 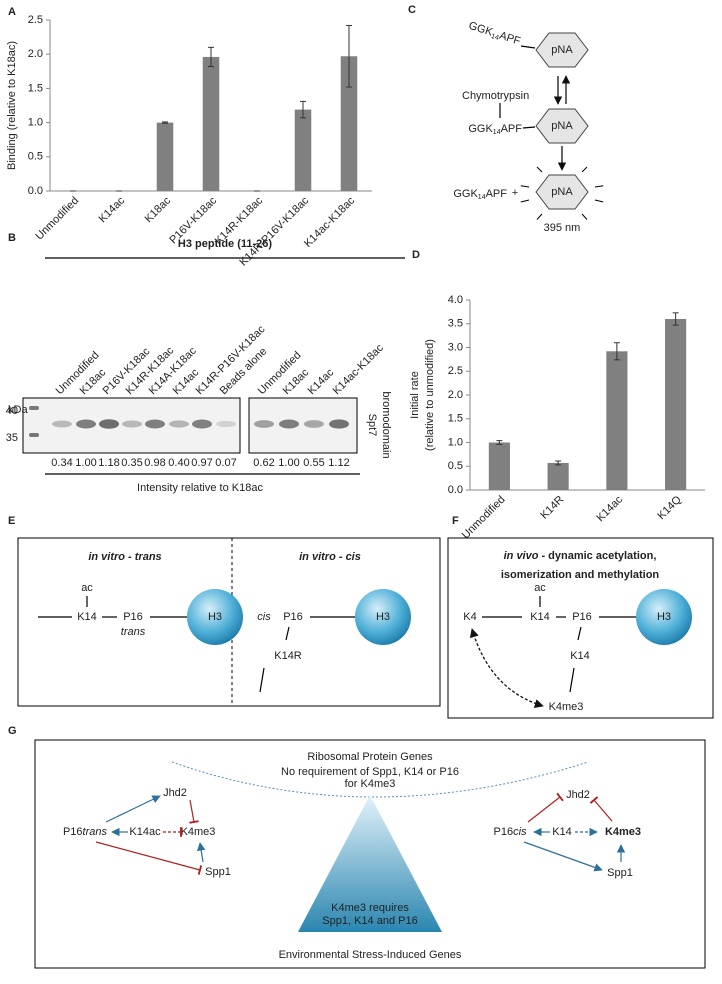 I want to click on model-title: in vitro - cis, so click(x=330, y=557).